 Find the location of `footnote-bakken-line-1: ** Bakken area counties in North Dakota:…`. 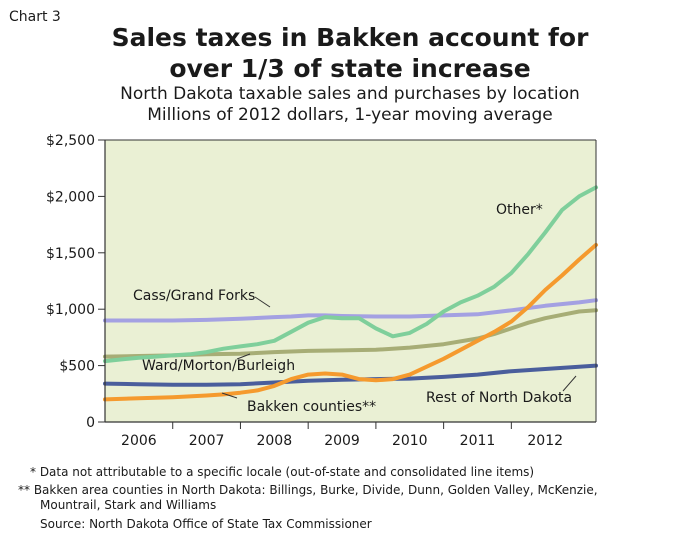

footnote-bakken-line-1: ** Bakken area counties in North Dakota:… is located at coordinates (308, 490).